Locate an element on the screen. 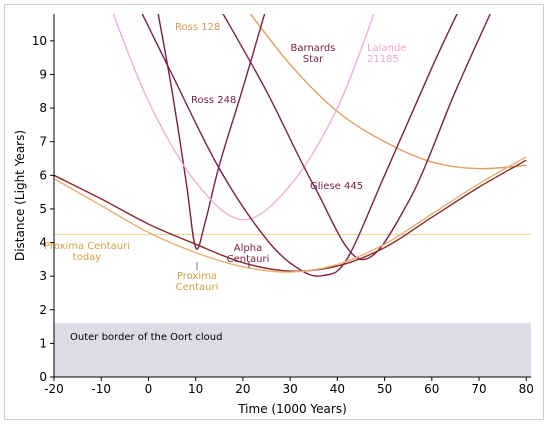 This screenshot has width=550, height=426. oort-cloud-band is located at coordinates (292, 350).